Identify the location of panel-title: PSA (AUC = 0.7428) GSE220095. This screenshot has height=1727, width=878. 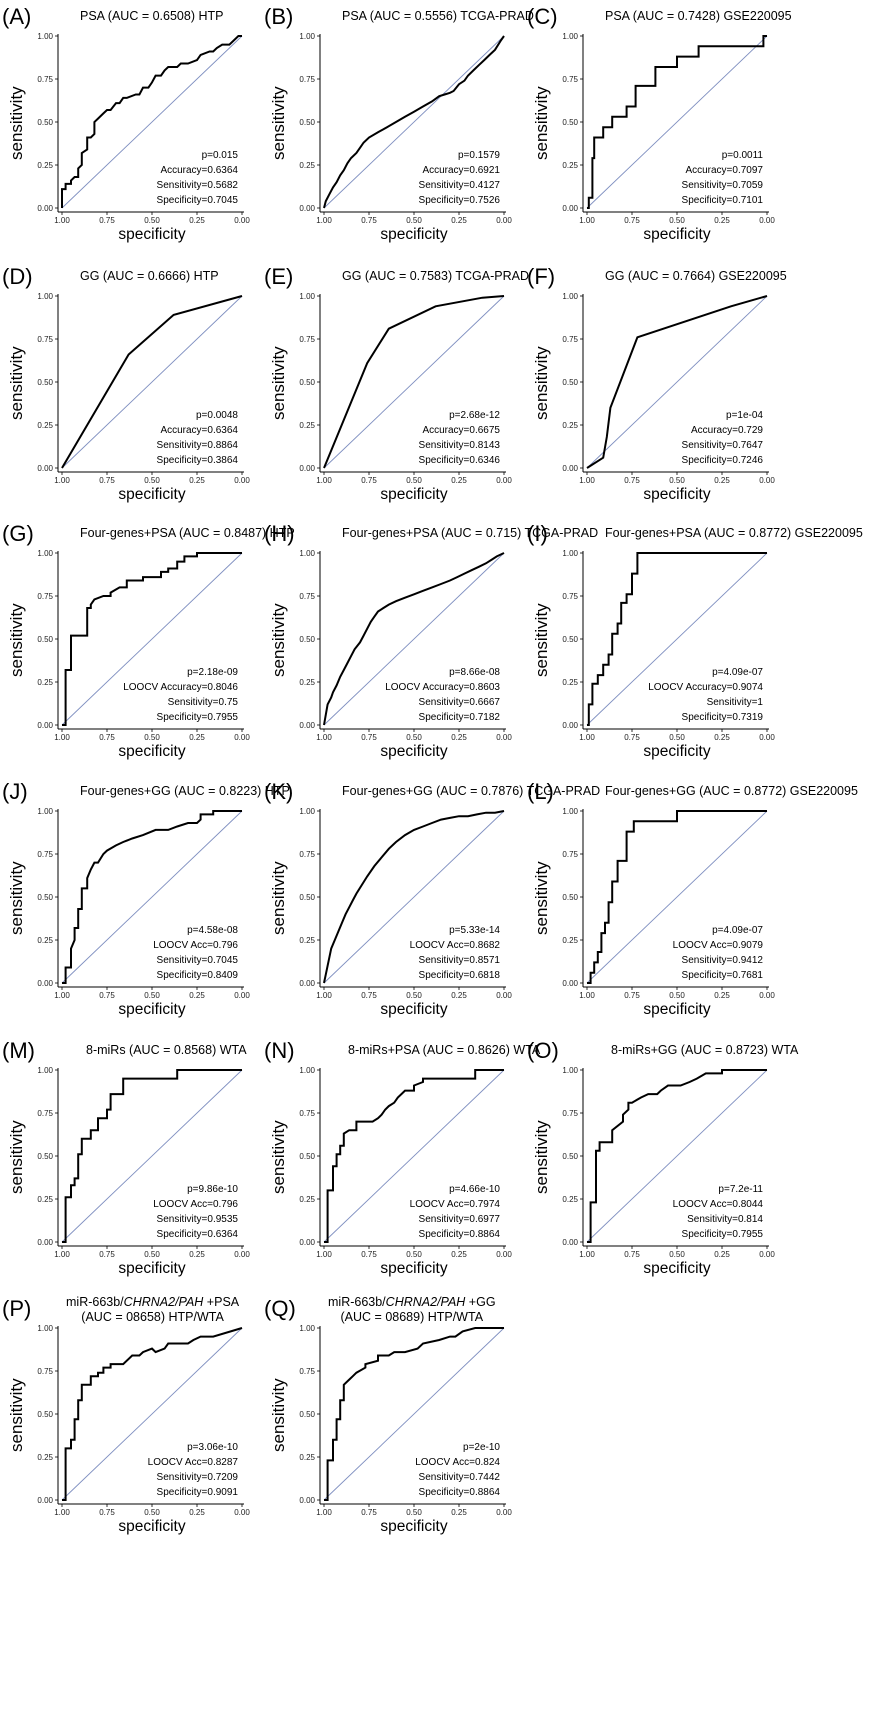
(698, 16).